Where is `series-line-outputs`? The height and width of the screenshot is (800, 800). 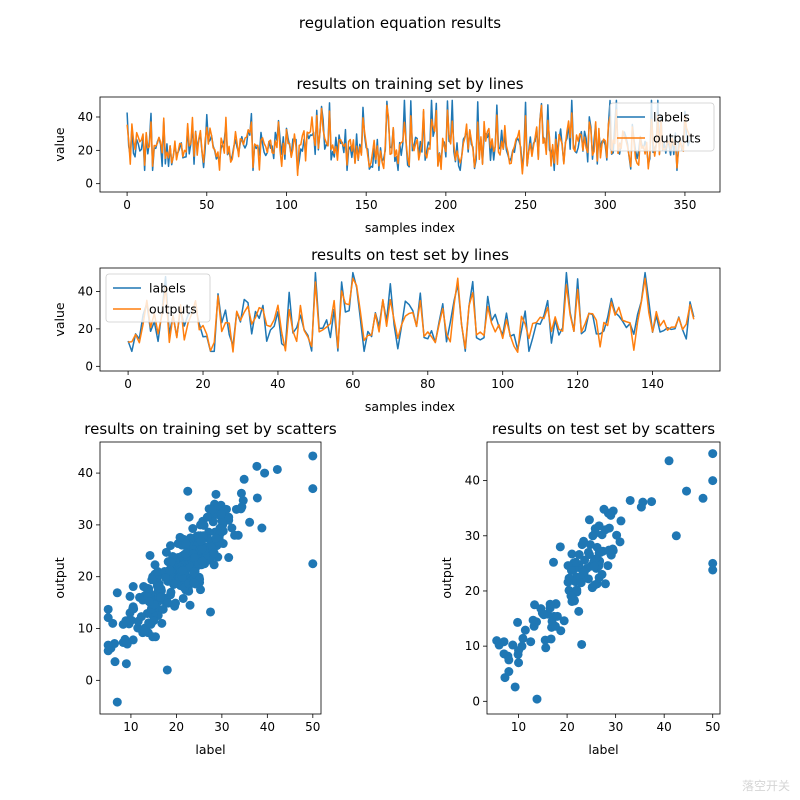
series-line-outputs is located at coordinates (408, 140).